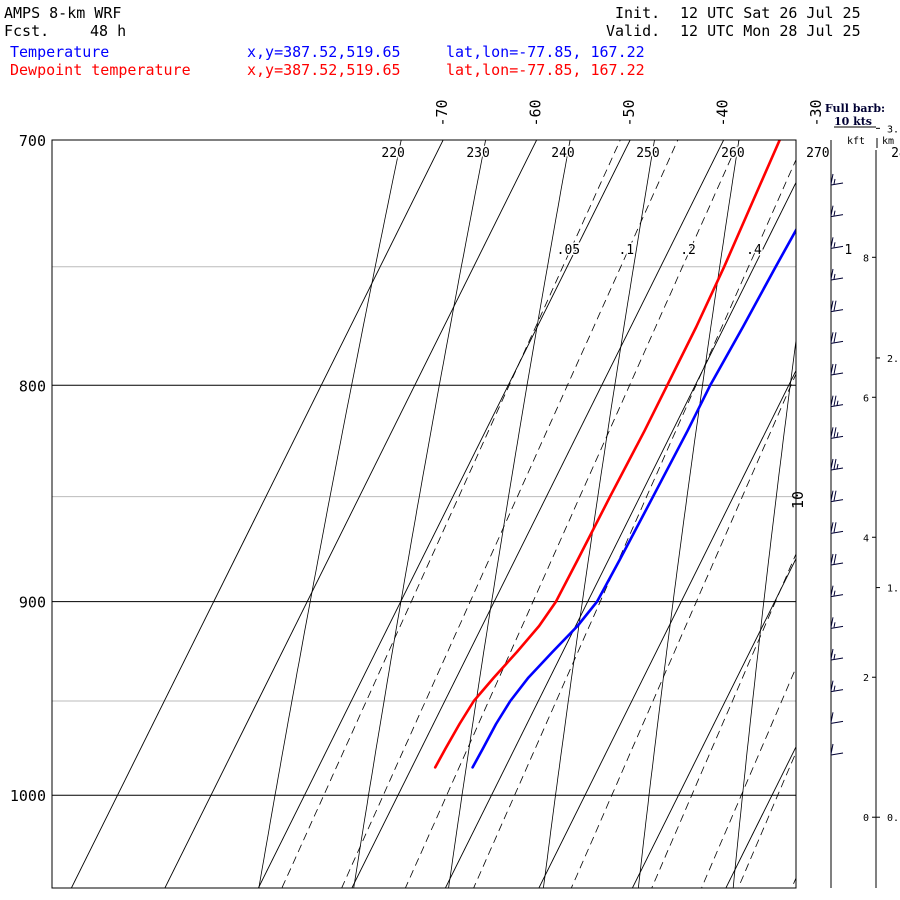 This screenshot has width=900, height=900. Describe the element at coordinates (866, 538) in the screenshot. I see `kft-tick-label: 4` at that location.